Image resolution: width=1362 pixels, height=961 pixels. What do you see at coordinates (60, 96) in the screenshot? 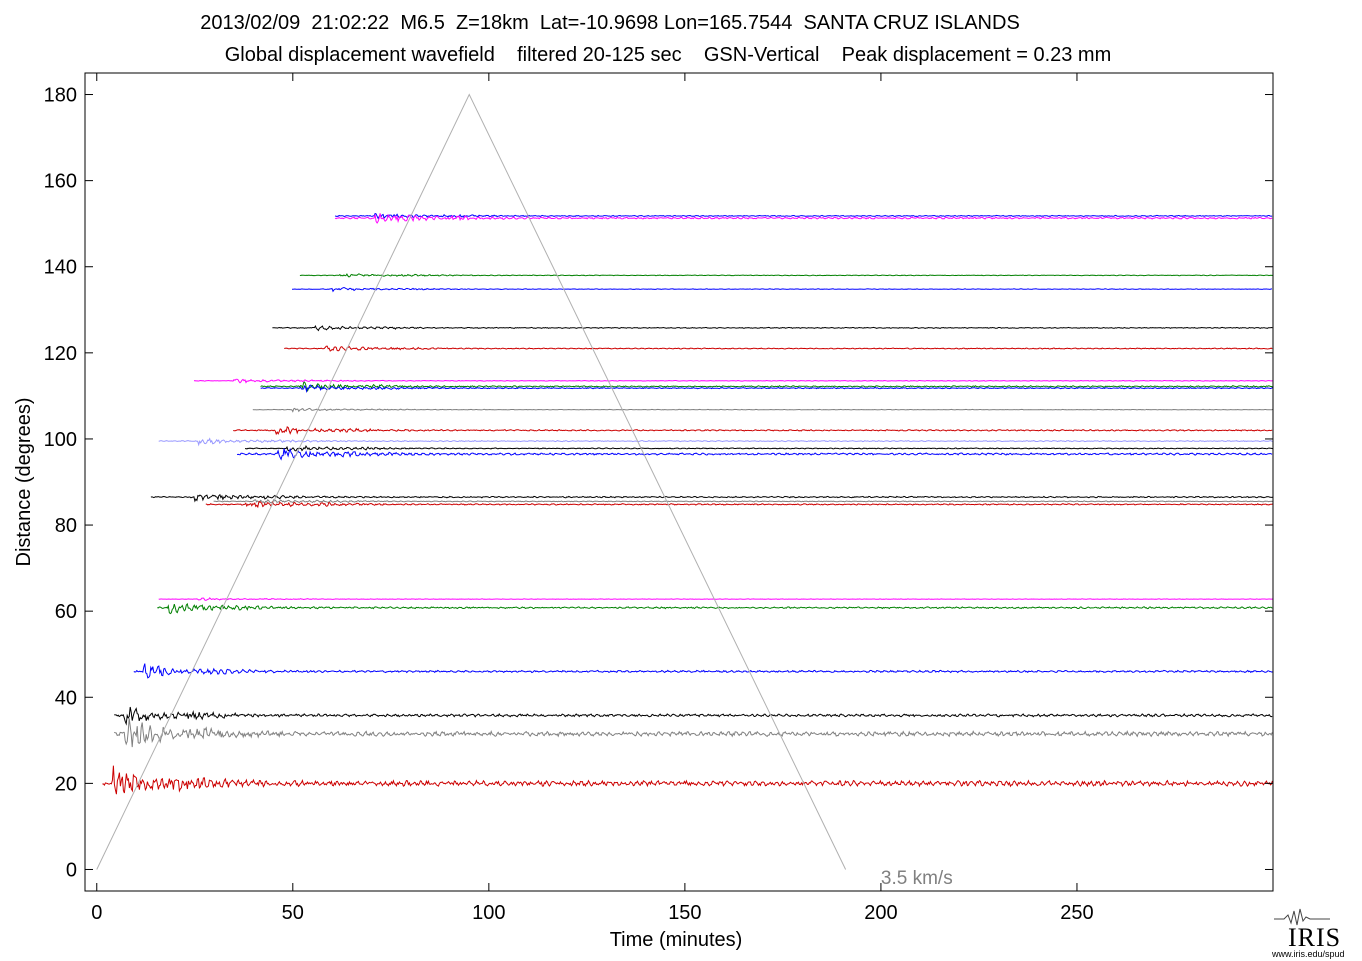
I see `y-tick-label: 180` at bounding box center [60, 96].